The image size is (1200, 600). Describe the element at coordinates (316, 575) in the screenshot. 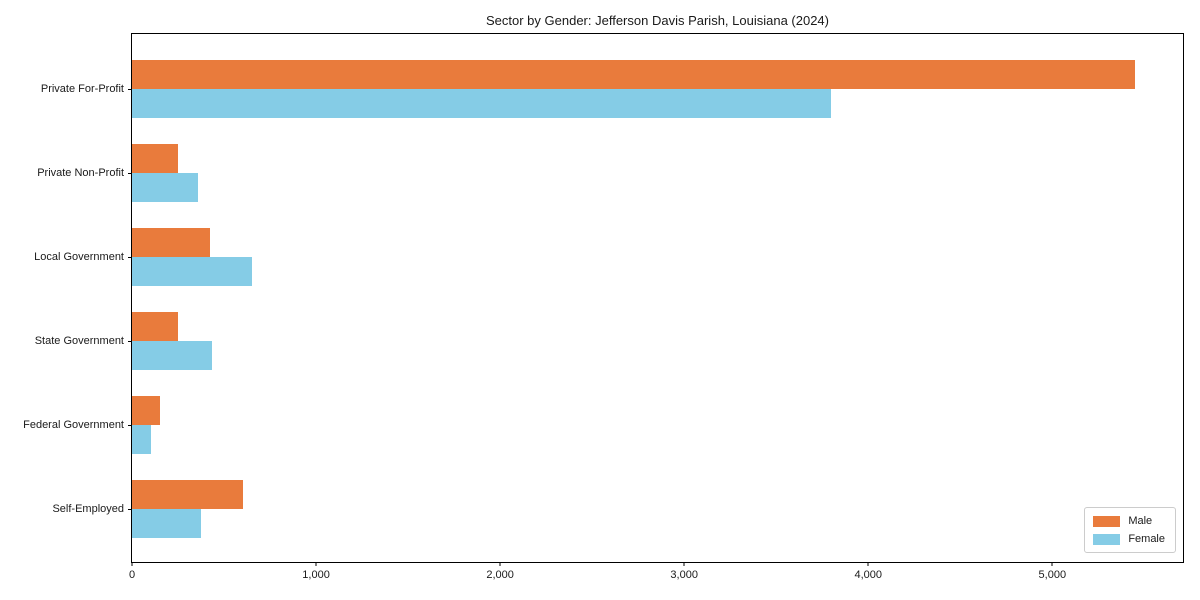

I see `x-axis-tick-label: 1,000` at that location.